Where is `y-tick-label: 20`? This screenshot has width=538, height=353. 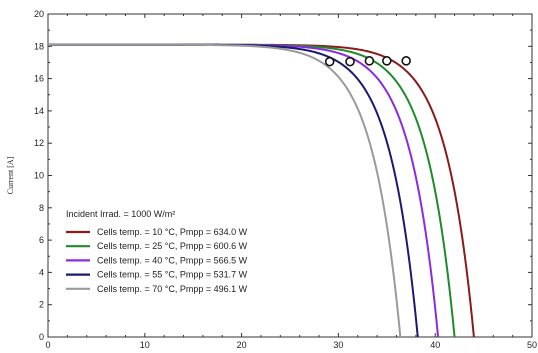
y-tick-label: 20 is located at coordinates (39, 14).